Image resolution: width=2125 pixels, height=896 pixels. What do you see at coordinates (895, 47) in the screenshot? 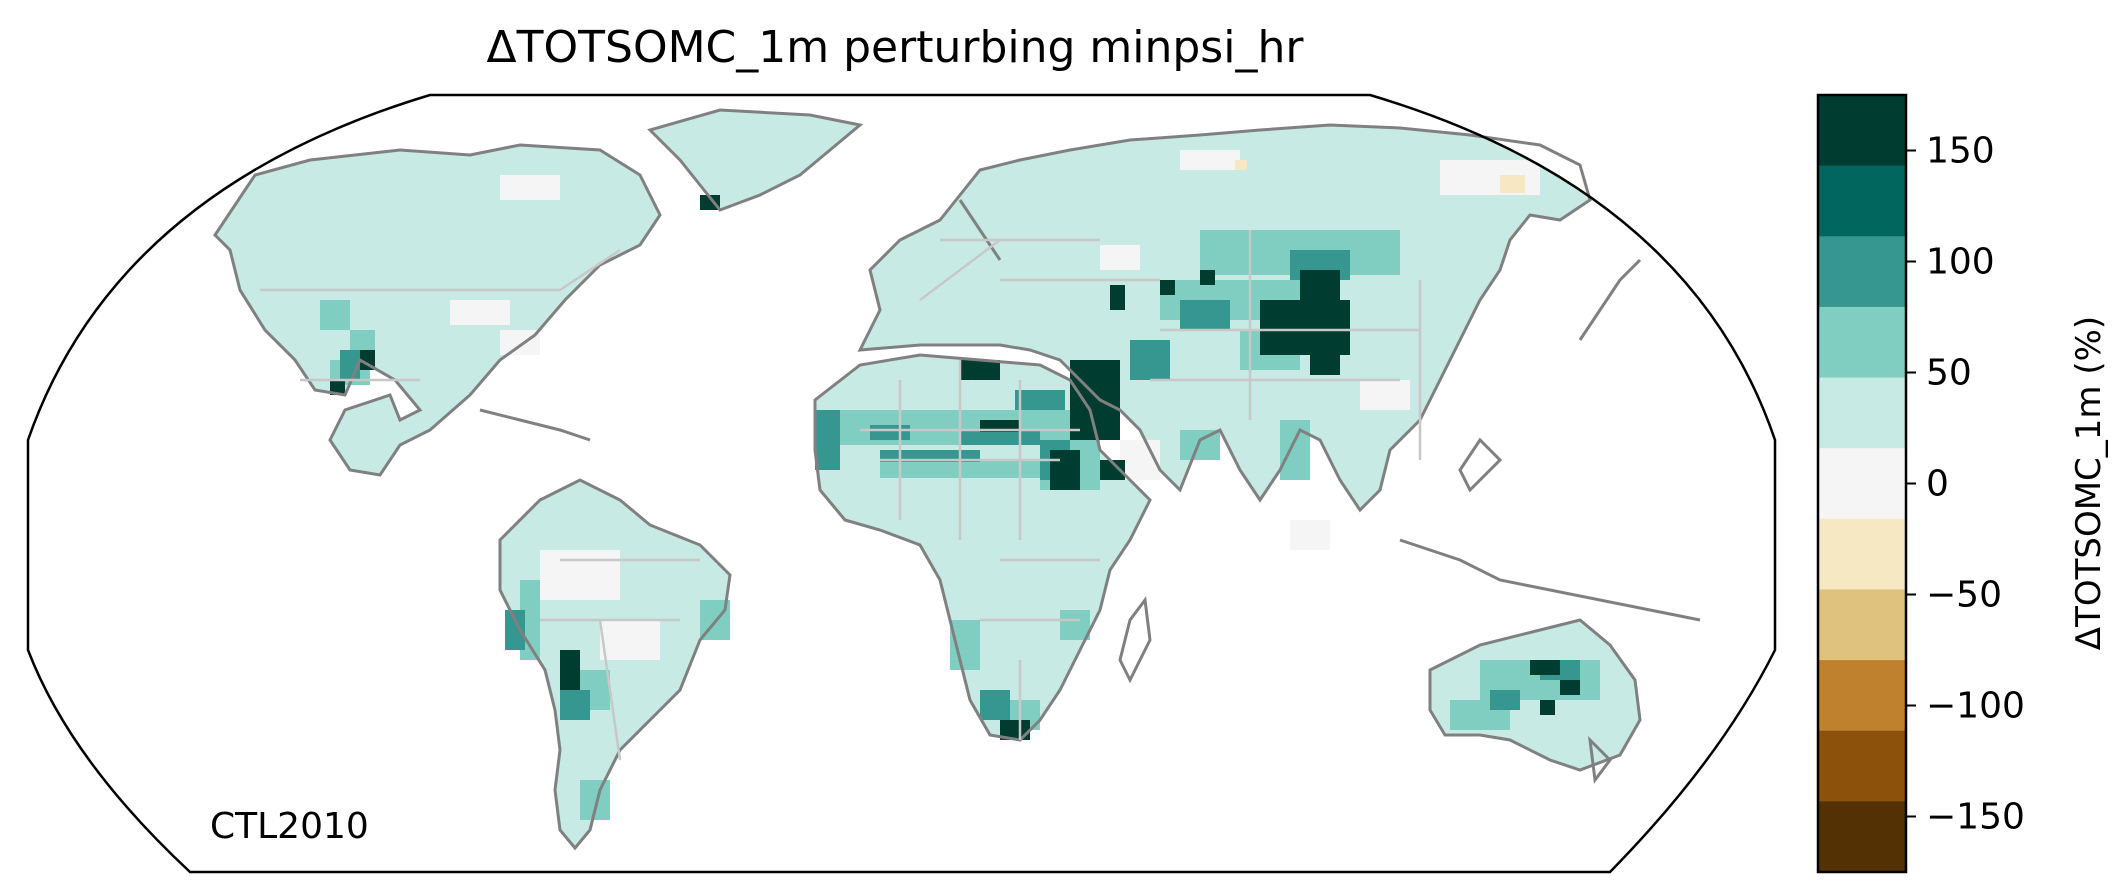
I see `map-title: ΔTOTSOMC_1m perturbing minpsi_hr` at bounding box center [895, 47].